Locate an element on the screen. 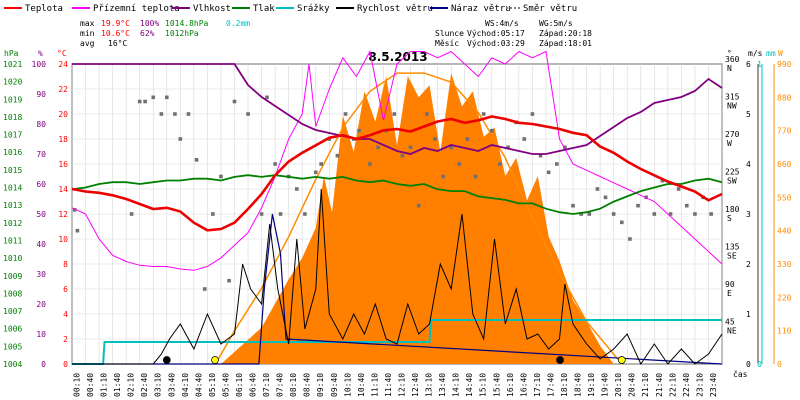  temperature-axis-tick: 6 is located at coordinates (65, 289).